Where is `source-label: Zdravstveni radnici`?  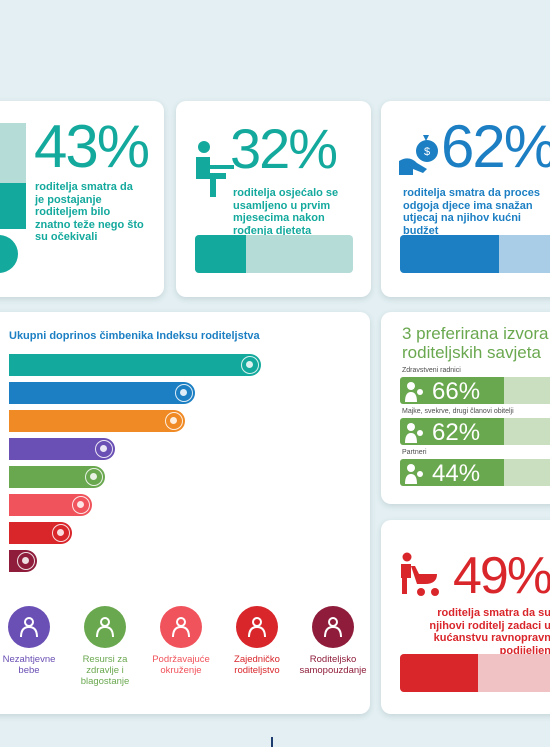
source-label: Zdravstveni radnici is located at coordinates (431, 370).